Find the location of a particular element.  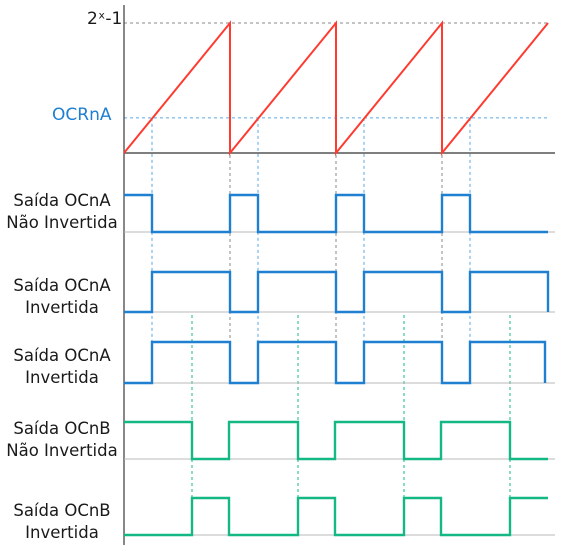

ocnb-invertida-wave is located at coordinates (336, 516).